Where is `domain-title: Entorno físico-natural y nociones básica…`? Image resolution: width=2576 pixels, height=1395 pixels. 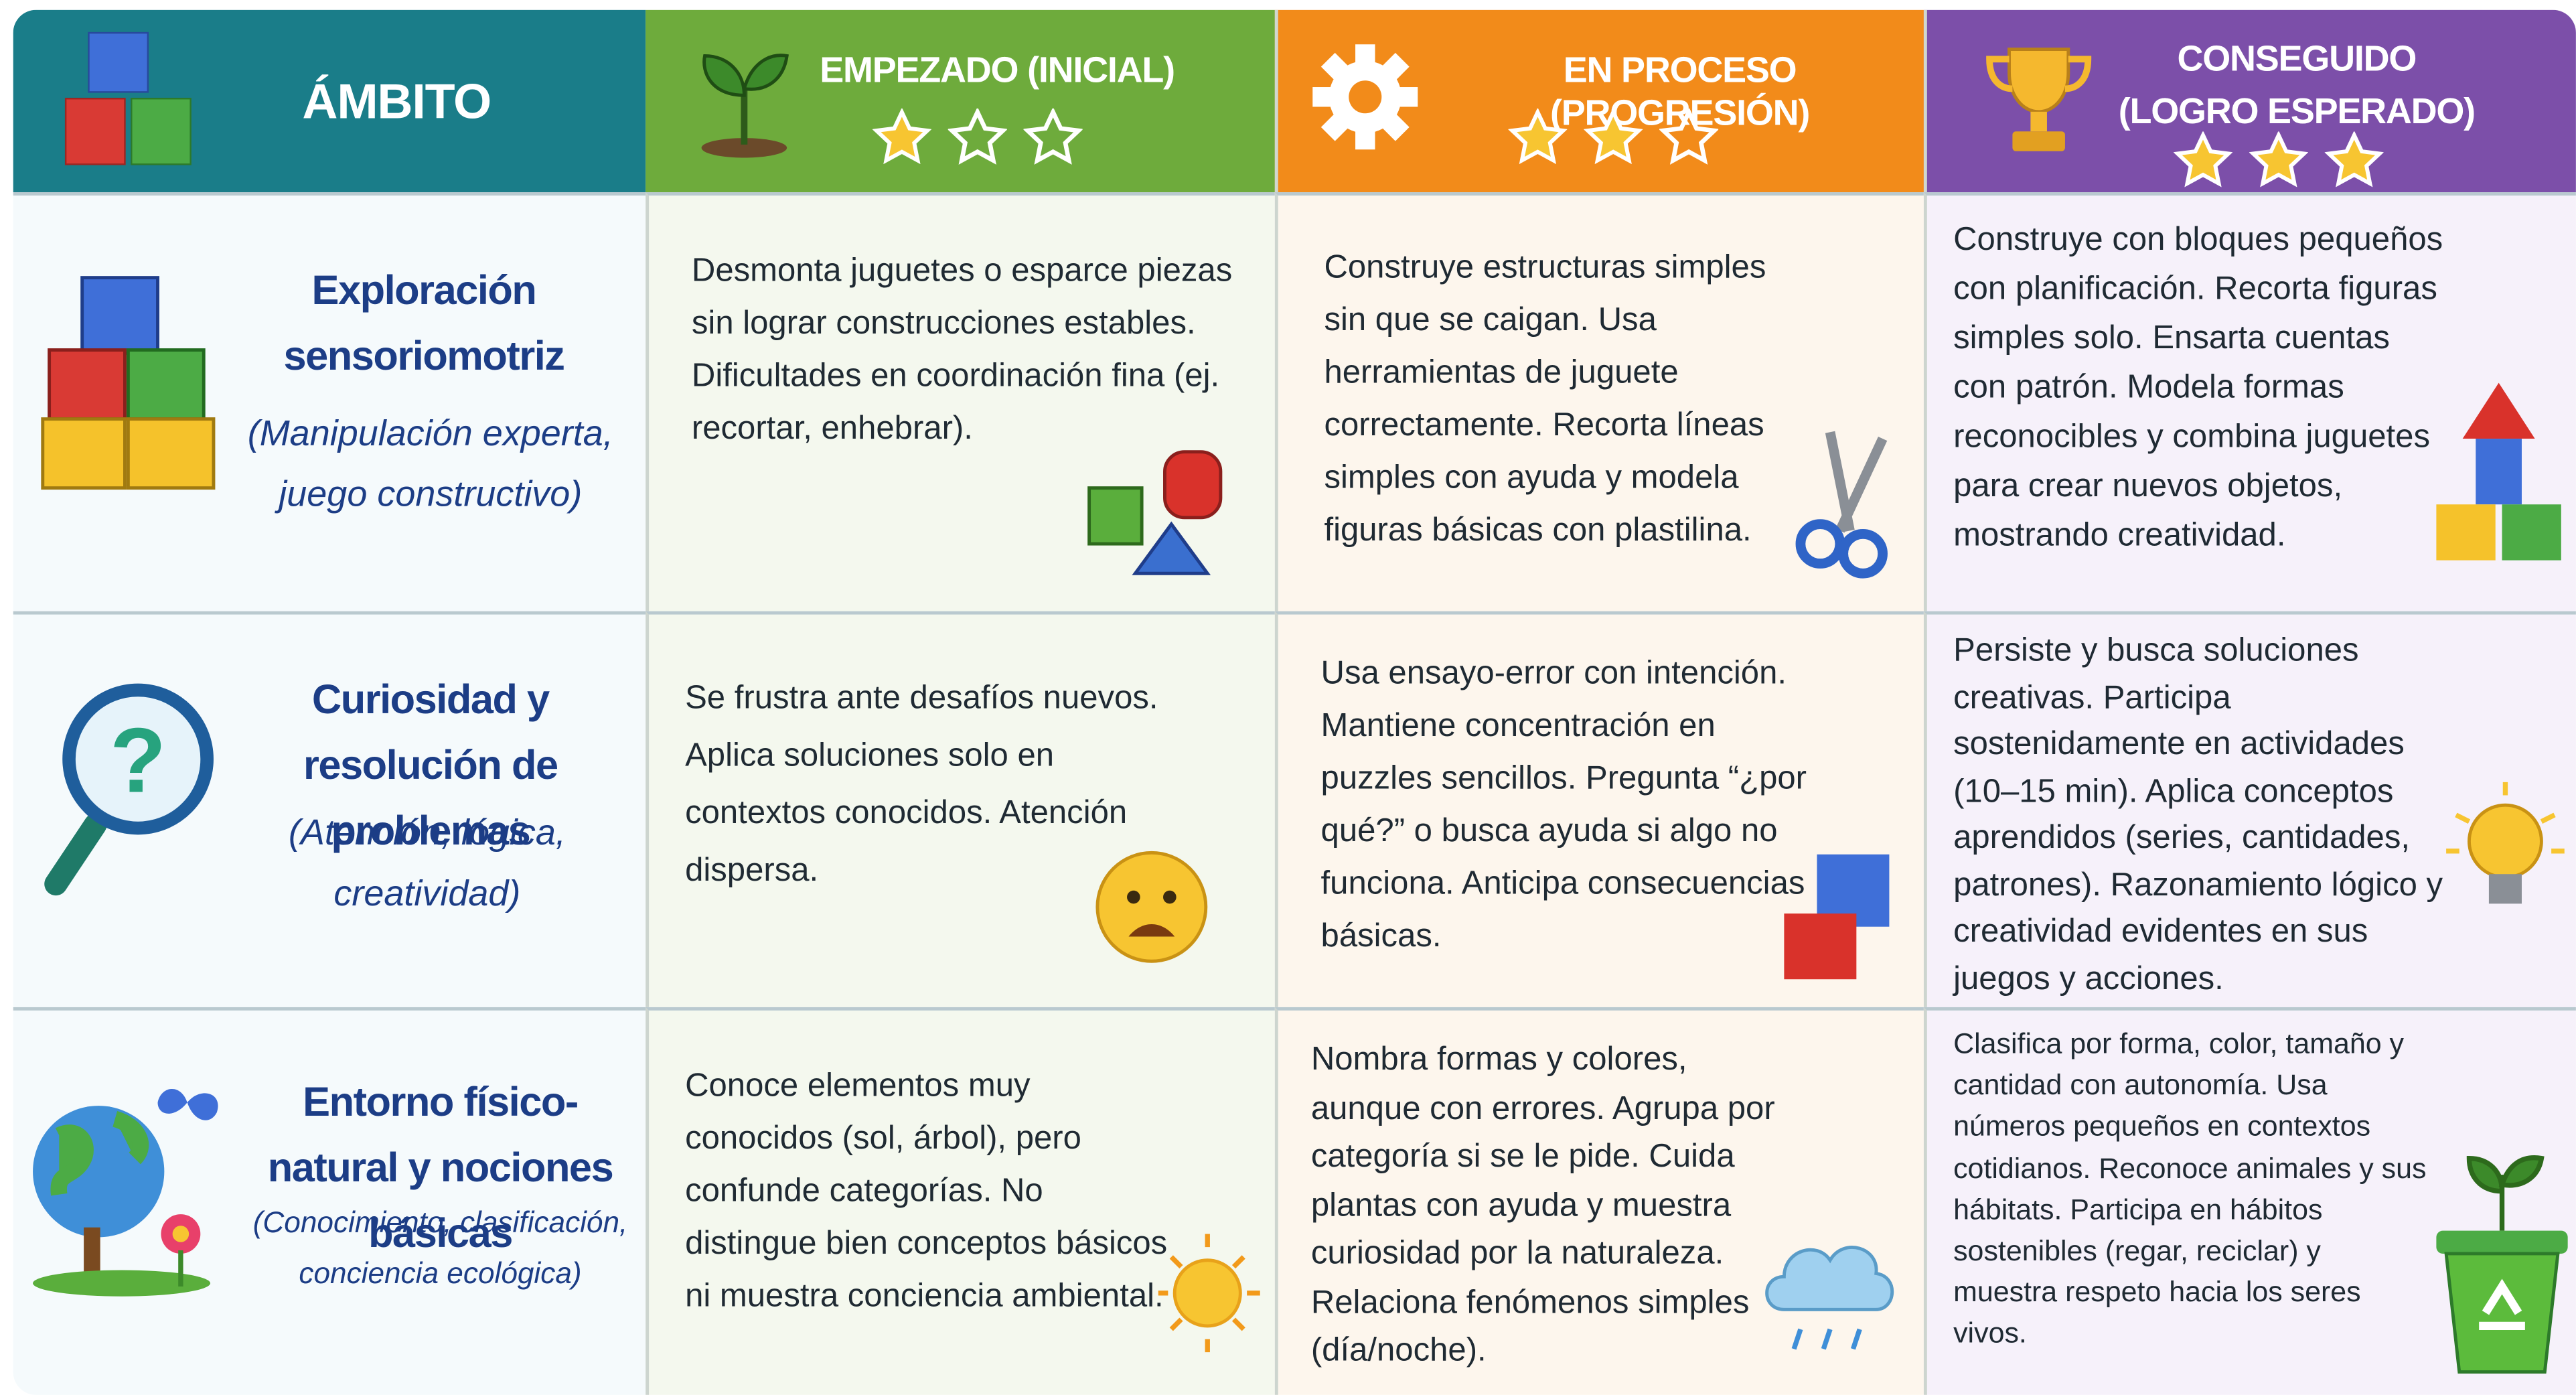
domain-title: Entorno físico-natural y nociones básica… is located at coordinates (440, 1168).